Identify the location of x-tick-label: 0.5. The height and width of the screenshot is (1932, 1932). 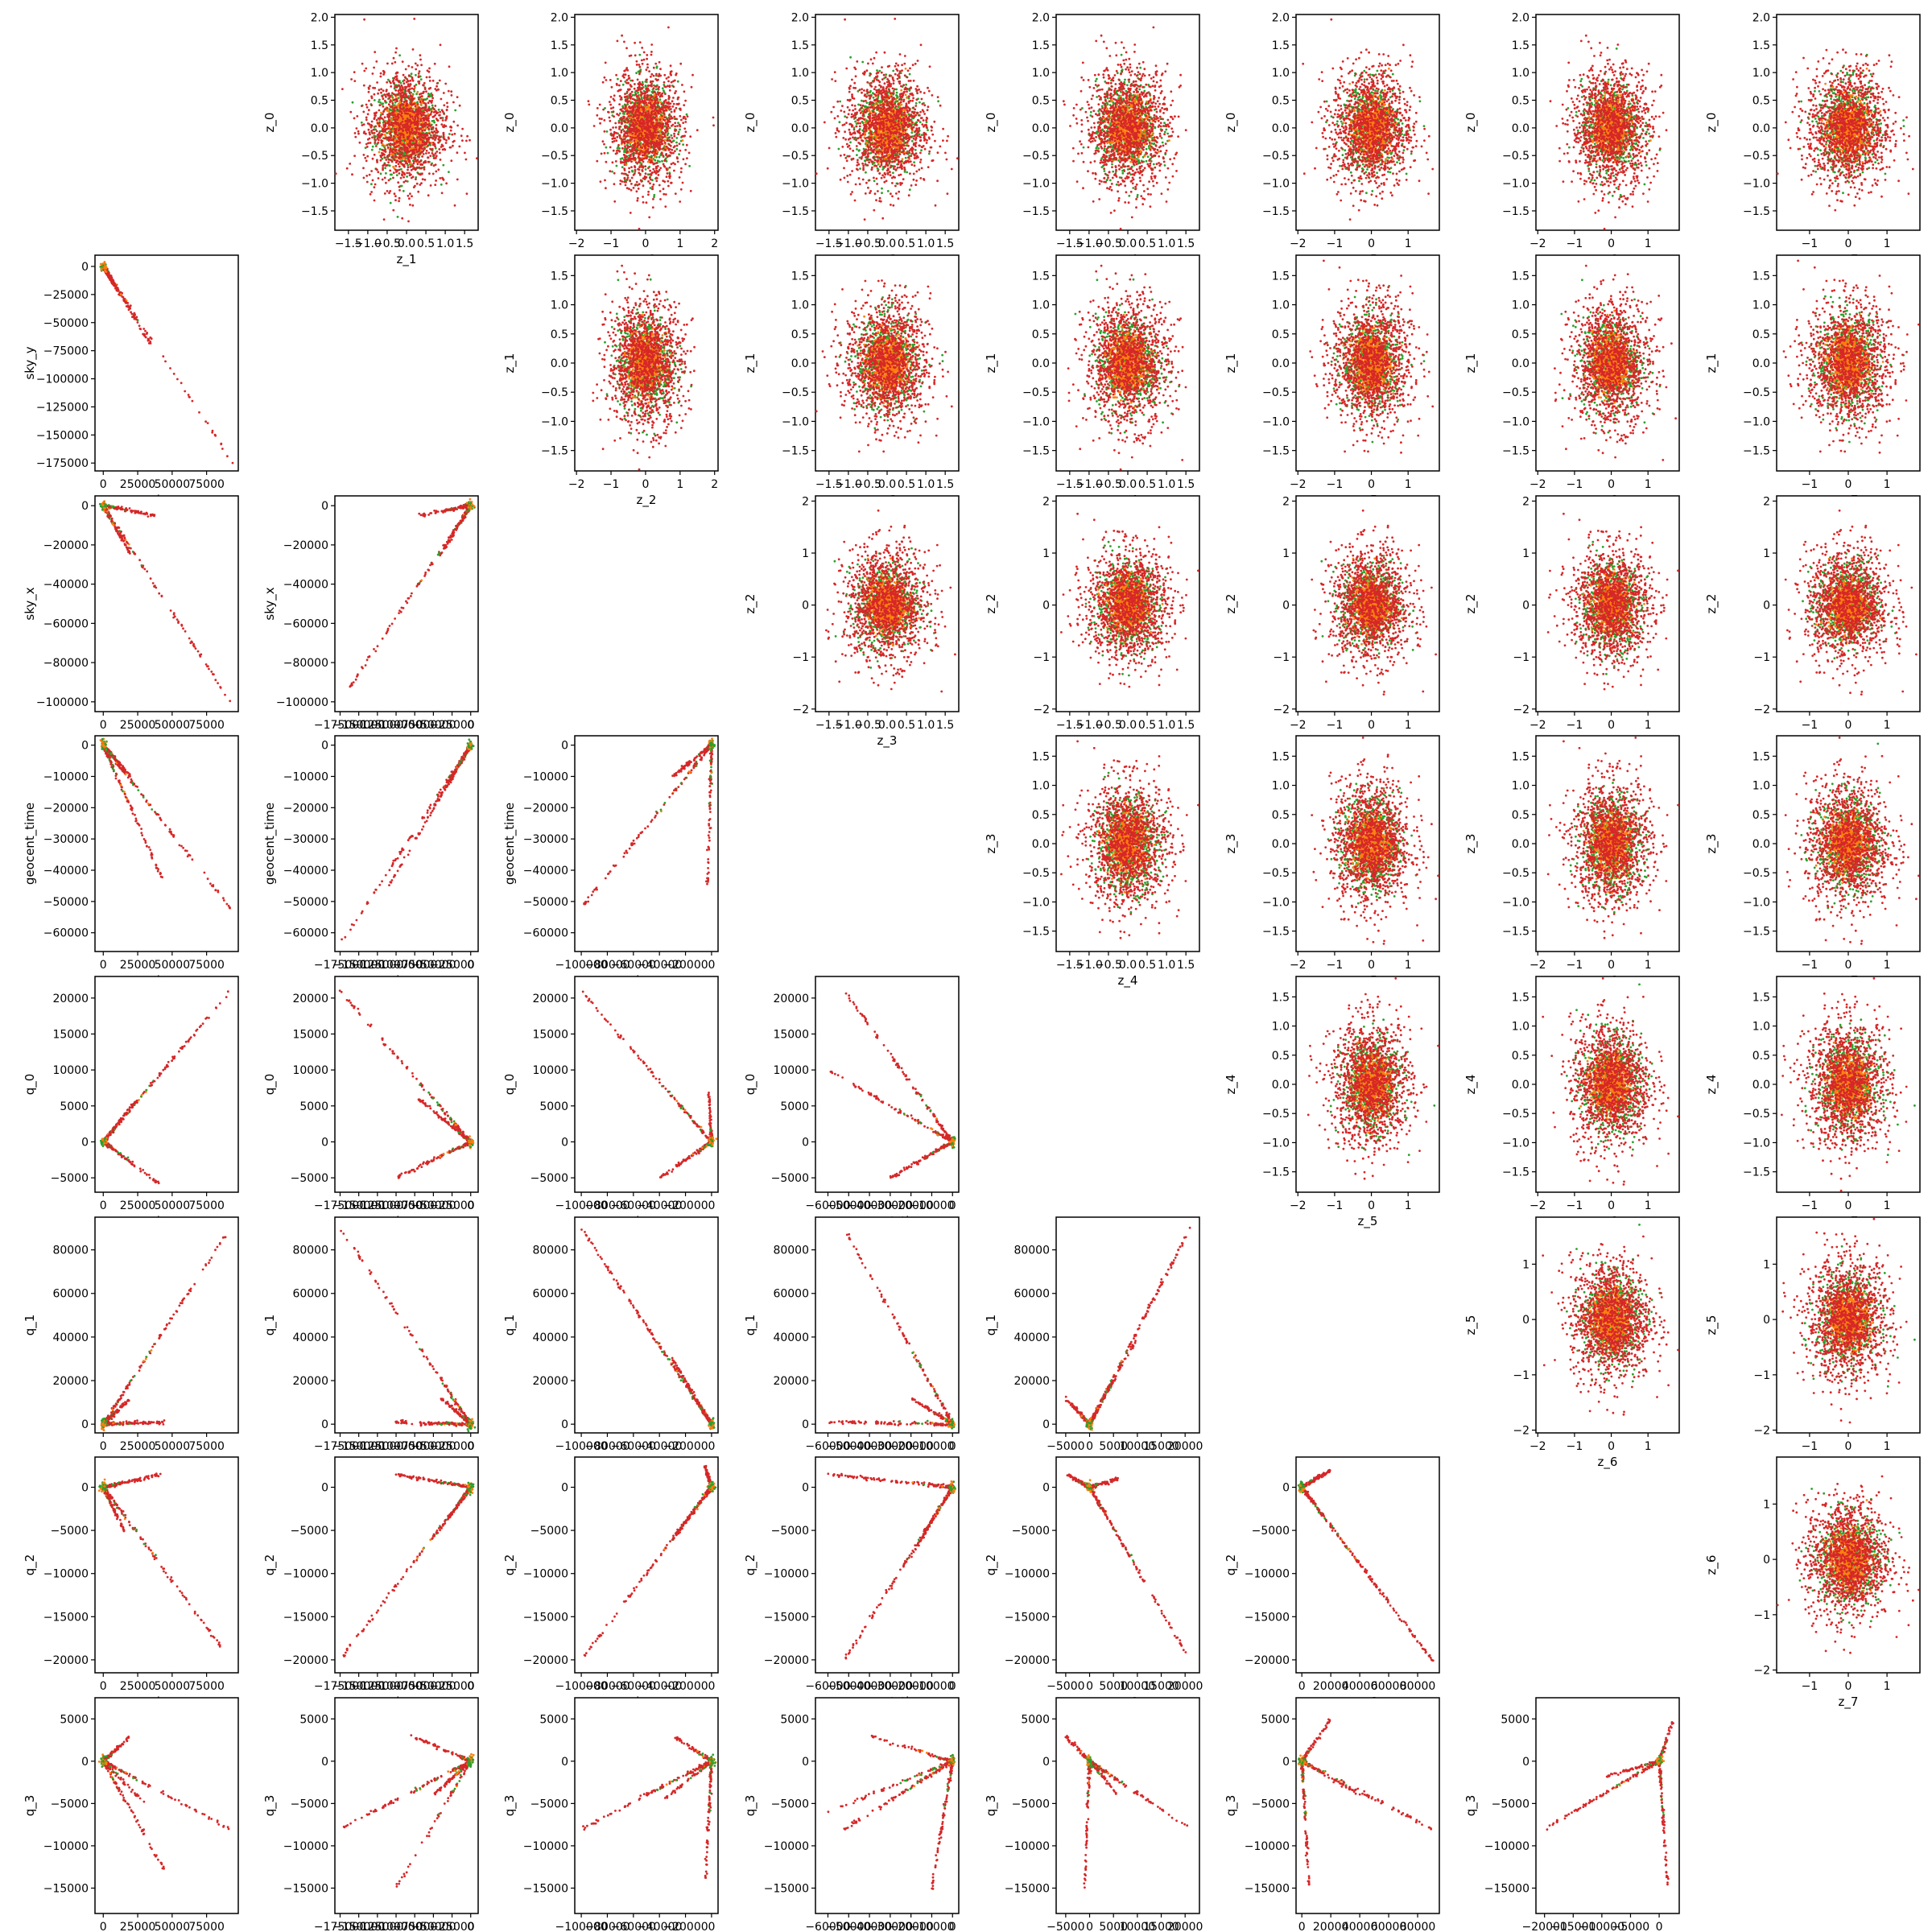
(426, 243).